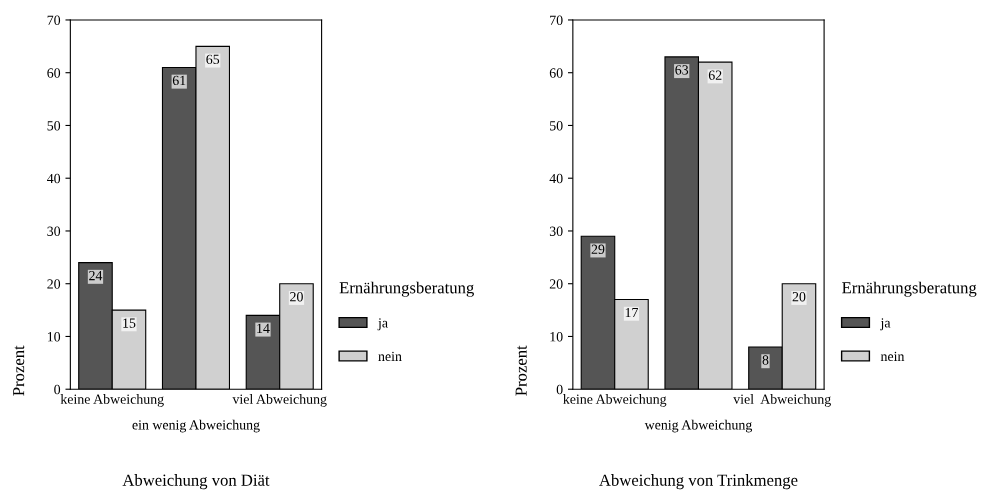 This screenshot has height=499, width=1005. Describe the element at coordinates (715, 75) in the screenshot. I see `data-label: 62` at that location.